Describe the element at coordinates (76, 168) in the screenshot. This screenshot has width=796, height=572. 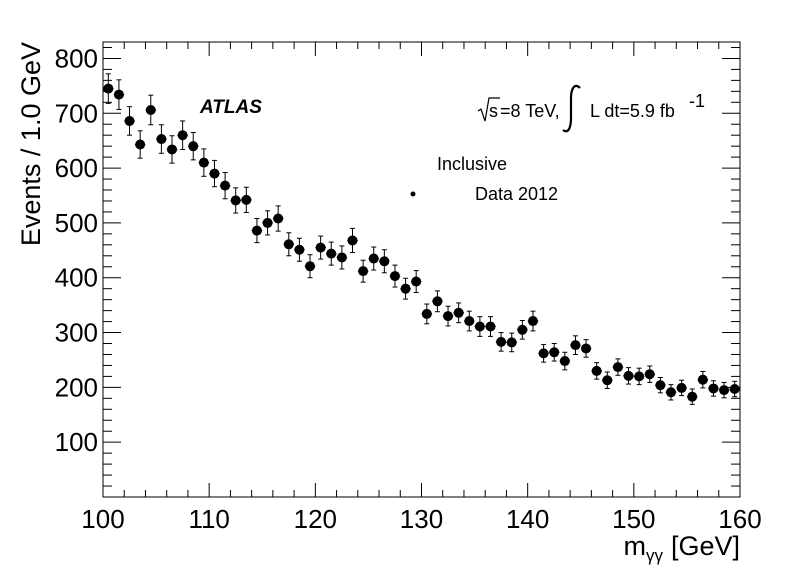
I see `y-tick-label: 600` at that location.